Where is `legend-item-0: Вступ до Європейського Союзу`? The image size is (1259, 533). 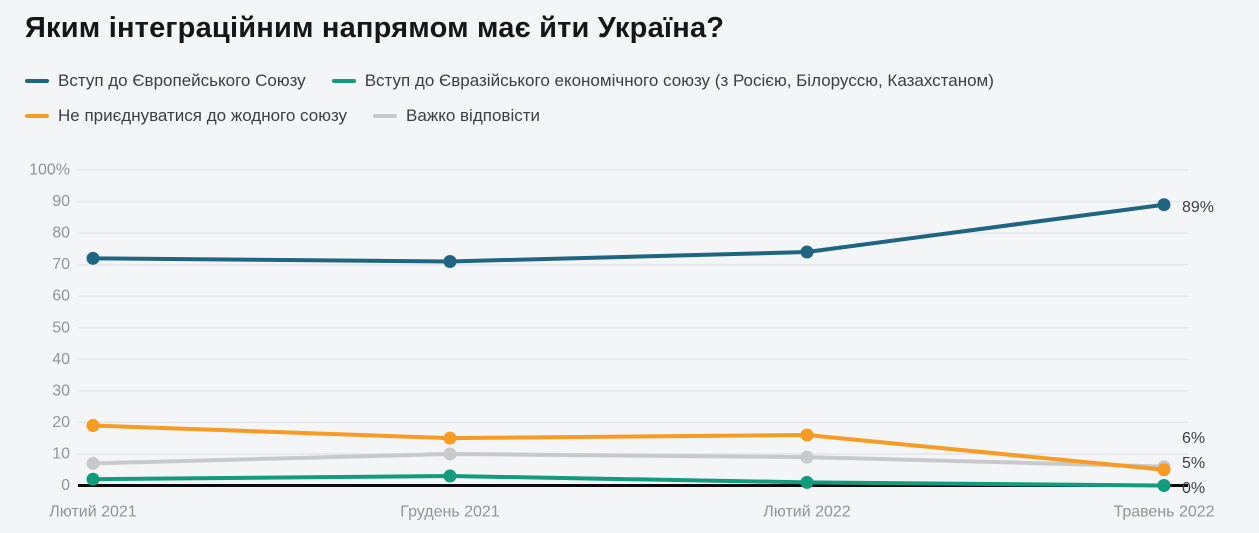
legend-item-0: Вступ до Європейського Союзу is located at coordinates (165, 81).